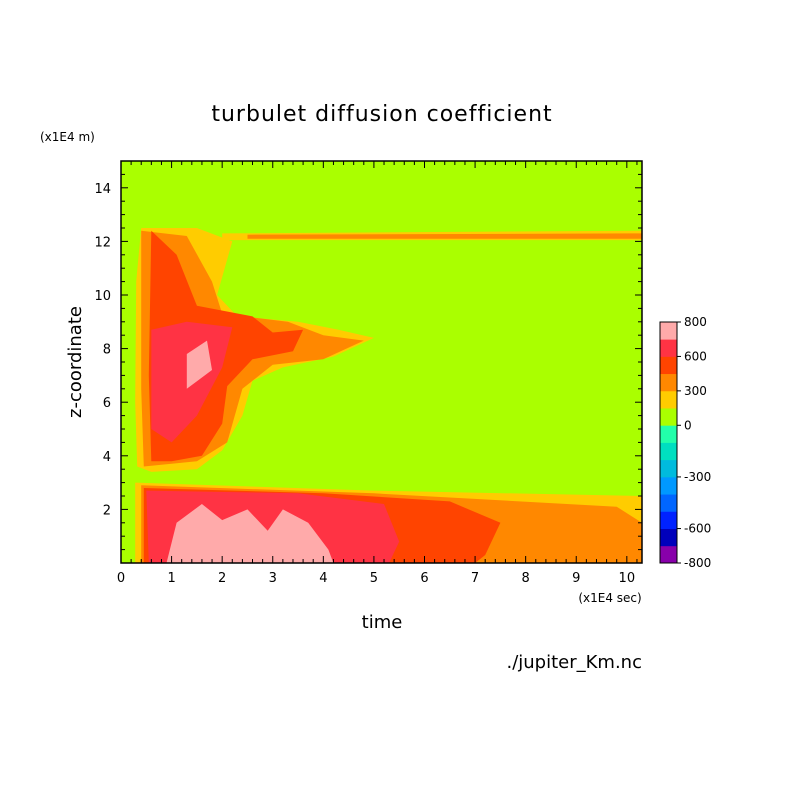 This screenshot has width=804, height=809. Describe the element at coordinates (381, 114) in the screenshot. I see `chart-title: turbulet diffusion coefficient` at that location.